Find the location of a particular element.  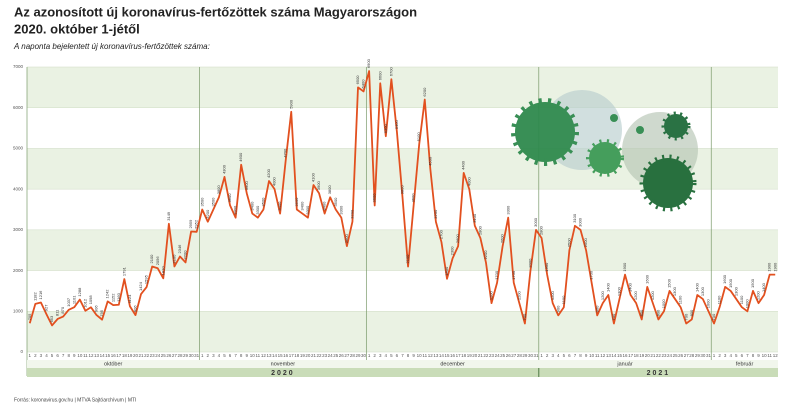

grid-band is located at coordinates (402, 250).